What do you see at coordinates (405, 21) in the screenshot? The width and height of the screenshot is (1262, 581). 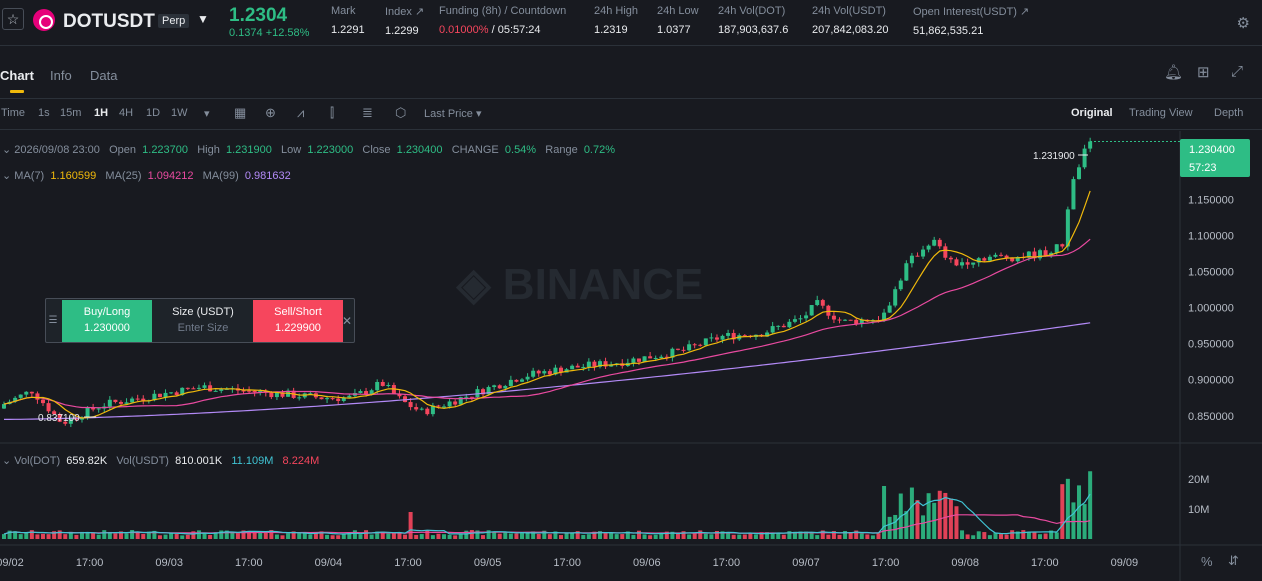 I see `stat-index: Index ↗ 1.2299` at bounding box center [405, 21].